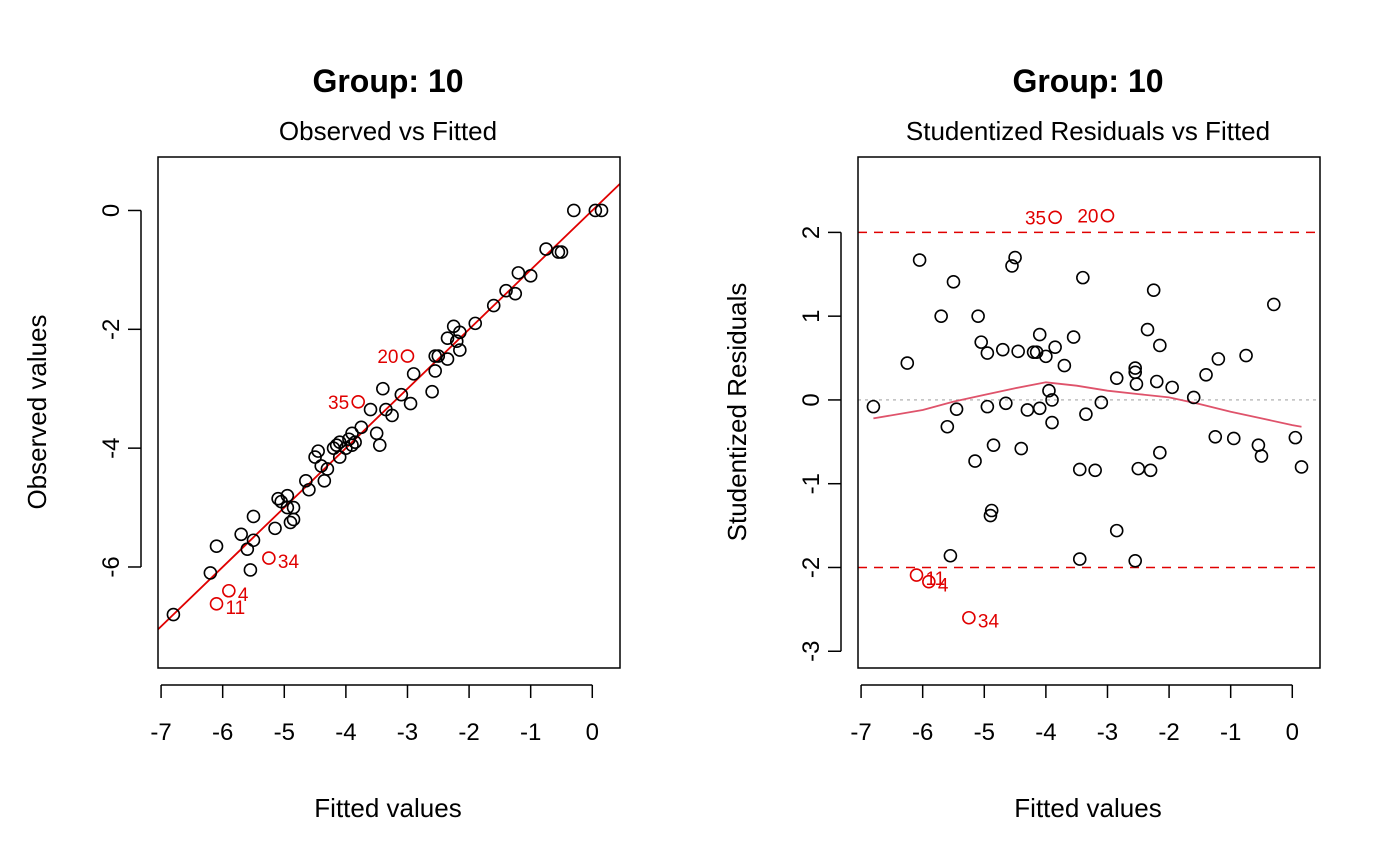 This screenshot has width=1400, height=866. What do you see at coordinates (922, 732) in the screenshot?
I see `x-tick-label: -6` at bounding box center [922, 732].